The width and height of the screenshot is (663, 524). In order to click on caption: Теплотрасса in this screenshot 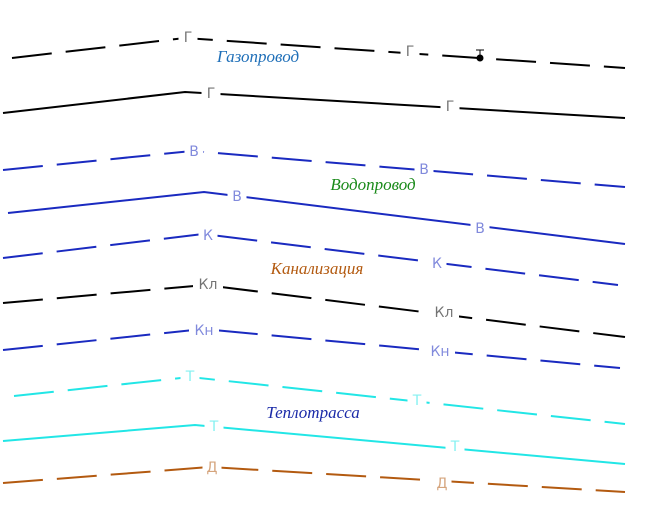, I will do `click(312, 412)`.